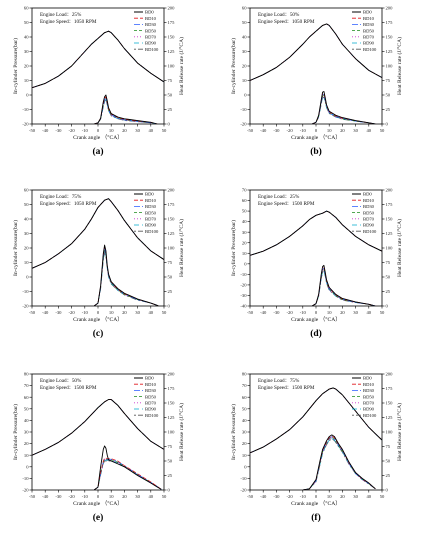 This screenshot has width=435, height=550. What do you see at coordinates (61, 197) in the screenshot?
I see `engine-load-label: Engine Load：75%` at bounding box center [61, 197].